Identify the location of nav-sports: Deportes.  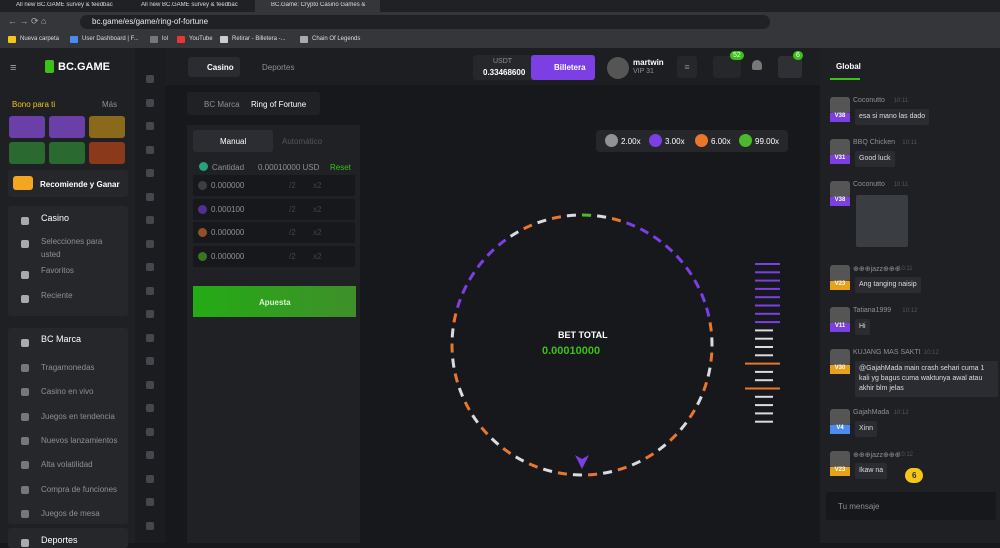
(278, 67).